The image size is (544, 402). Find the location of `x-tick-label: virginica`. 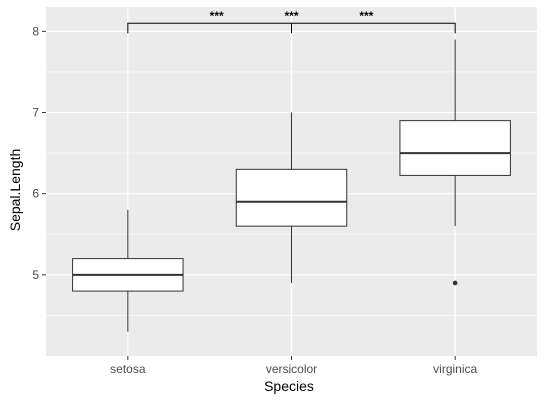

x-tick-label: virginica is located at coordinates (455, 369).